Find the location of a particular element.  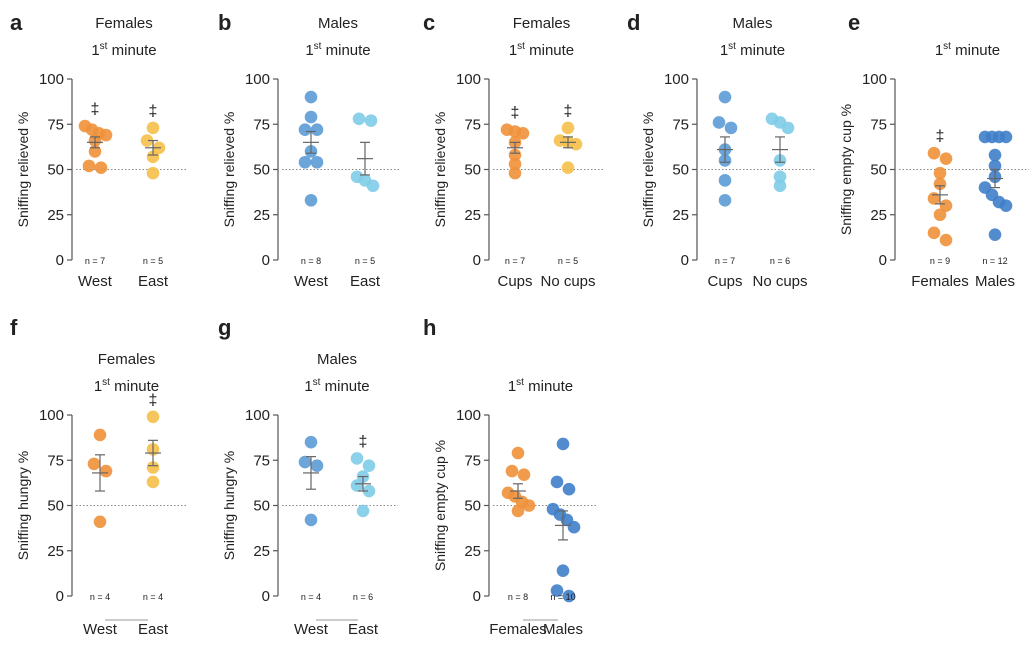

panel-letter: c is located at coordinates (429, 22).